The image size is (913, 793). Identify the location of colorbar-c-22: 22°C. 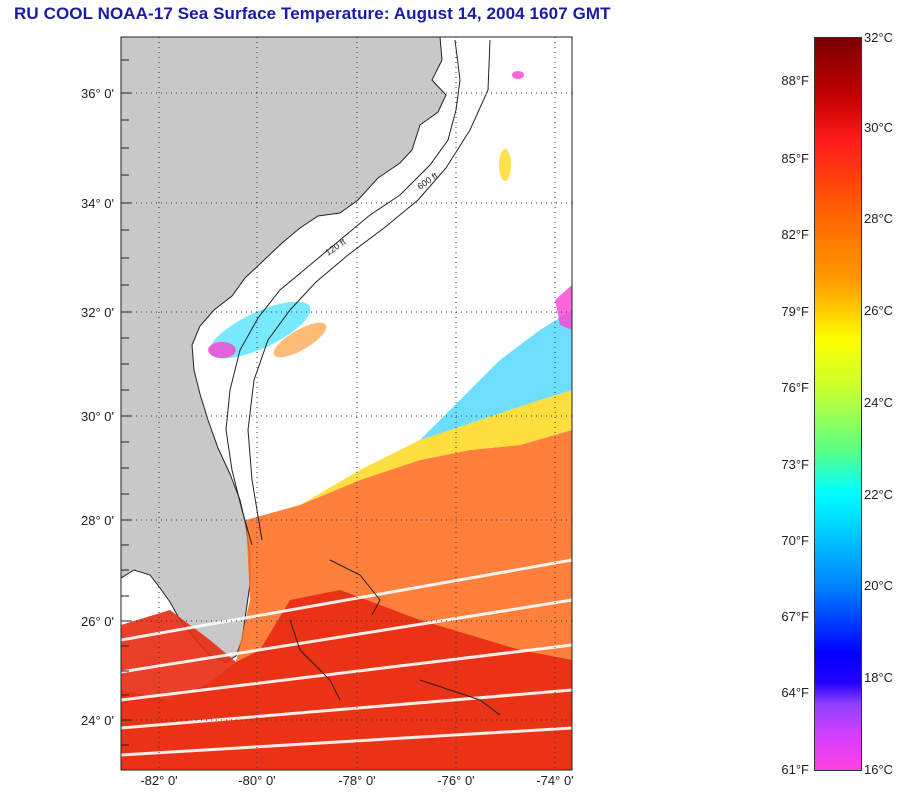
(879, 494).